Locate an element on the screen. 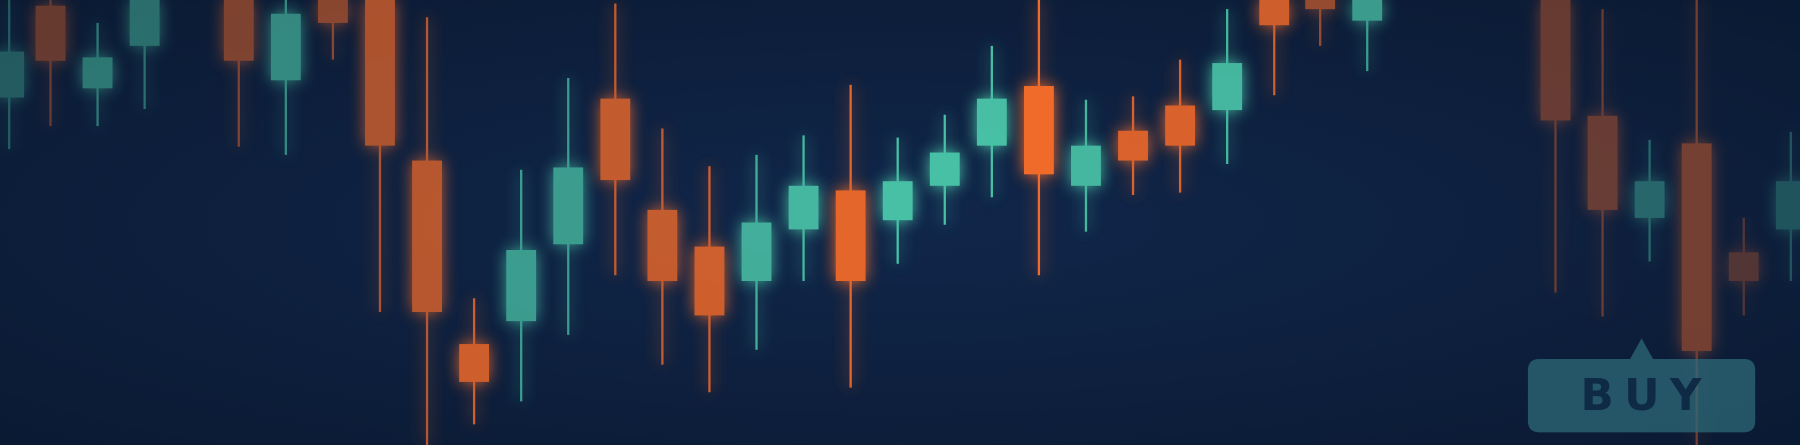 The height and width of the screenshot is (445, 1800). buy-button: BUY is located at coordinates (1641, 385).